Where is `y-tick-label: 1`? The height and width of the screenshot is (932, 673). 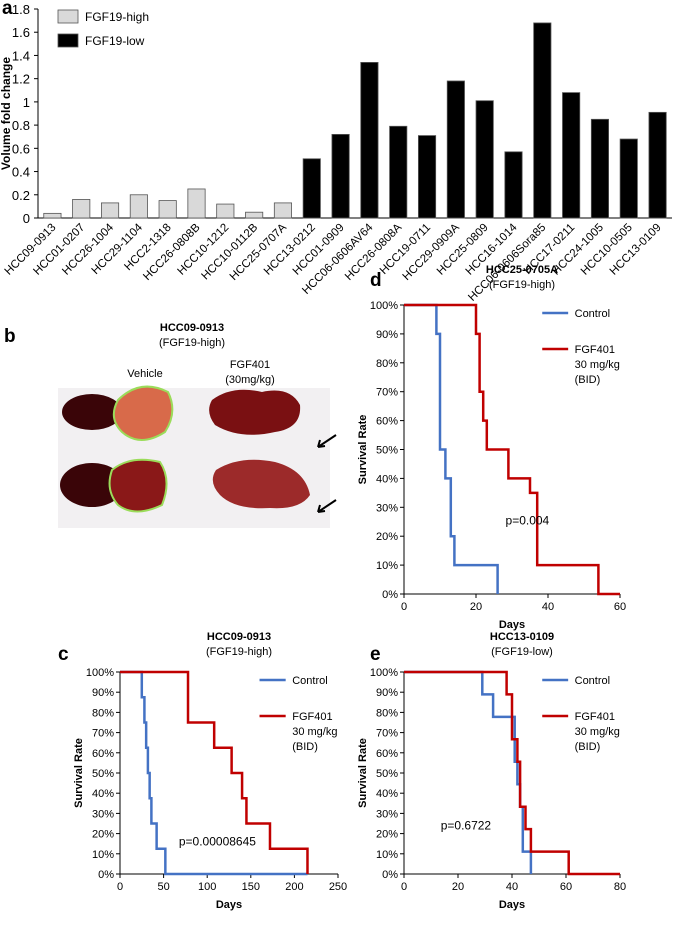 y-tick-label: 1 is located at coordinates (26, 102).